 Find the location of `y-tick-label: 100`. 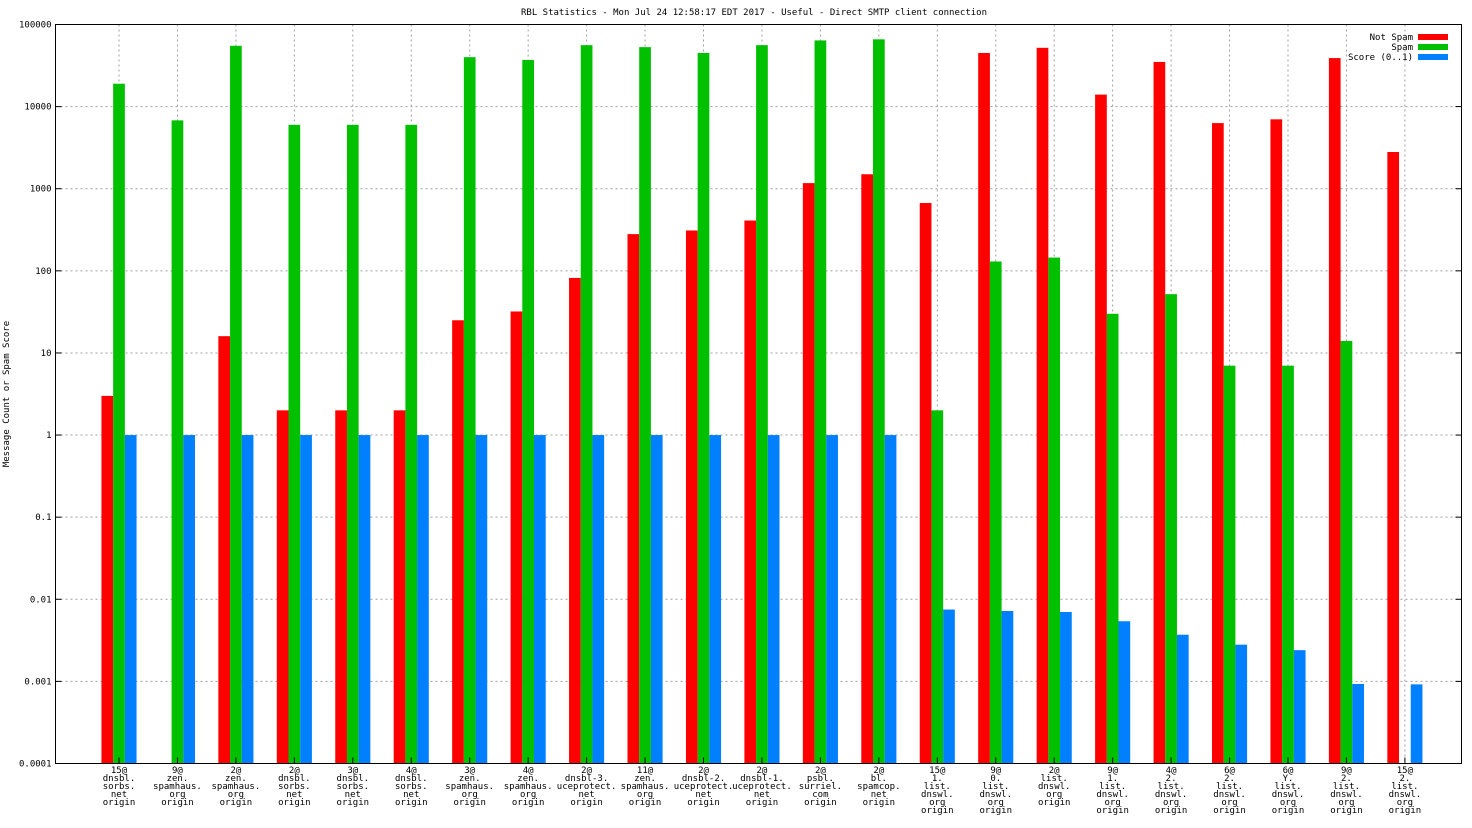

y-tick-label: 100 is located at coordinates (43, 272).